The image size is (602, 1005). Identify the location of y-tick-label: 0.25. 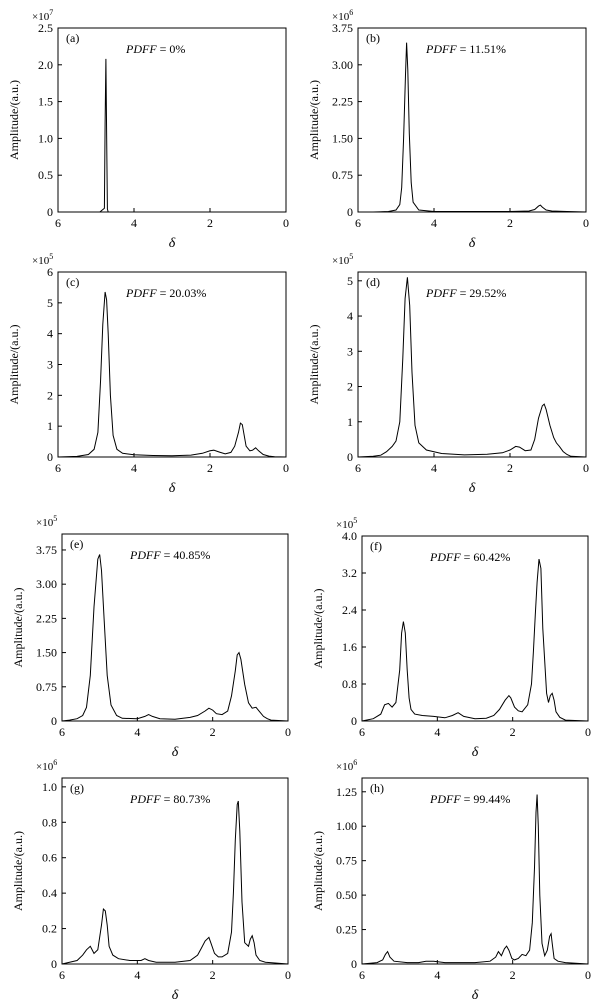
(346, 930).